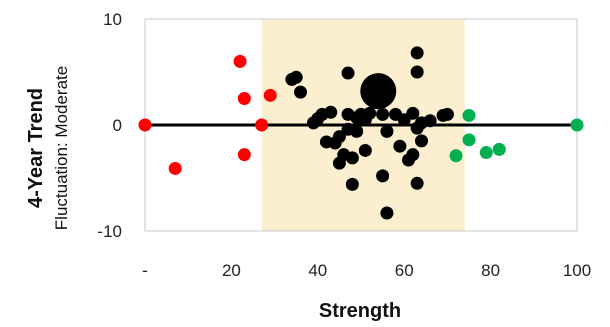  What do you see at coordinates (36, 148) in the screenshot?
I see `y-axis-title: 4-Year Trend` at bounding box center [36, 148].